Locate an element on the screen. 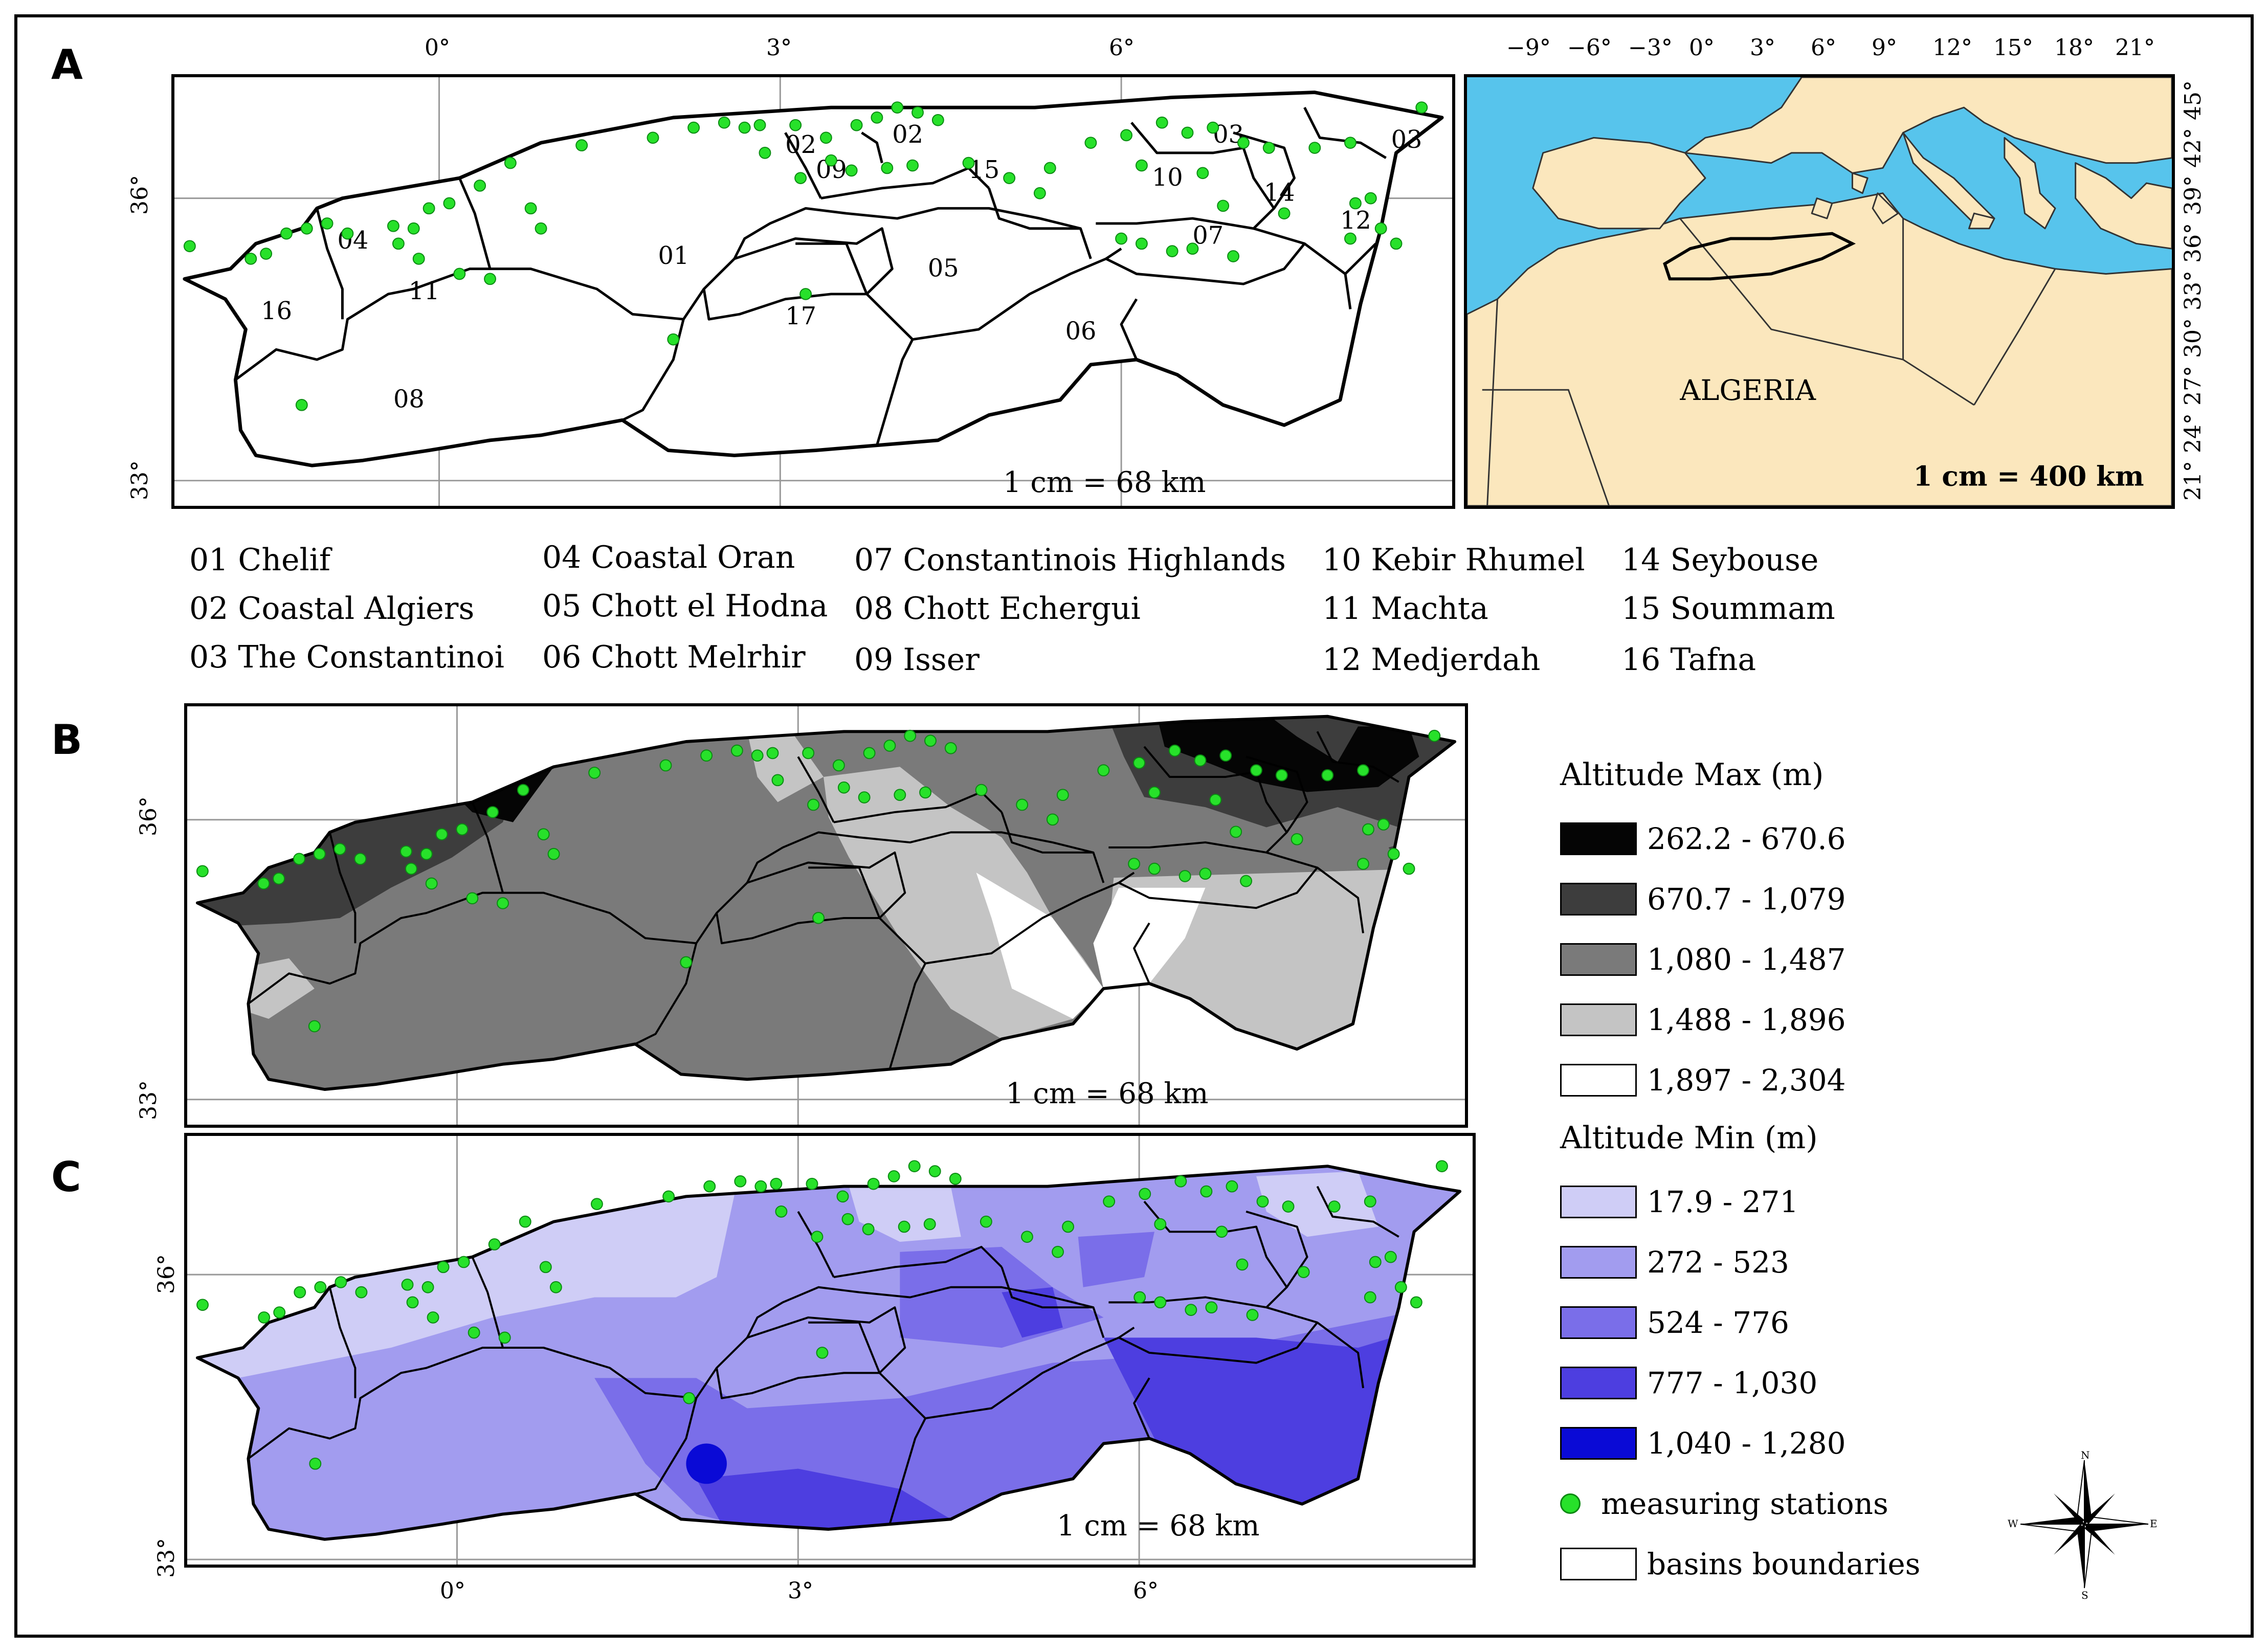 The image size is (2268, 1652). inset-lon-tick: 0° is located at coordinates (1702, 48).